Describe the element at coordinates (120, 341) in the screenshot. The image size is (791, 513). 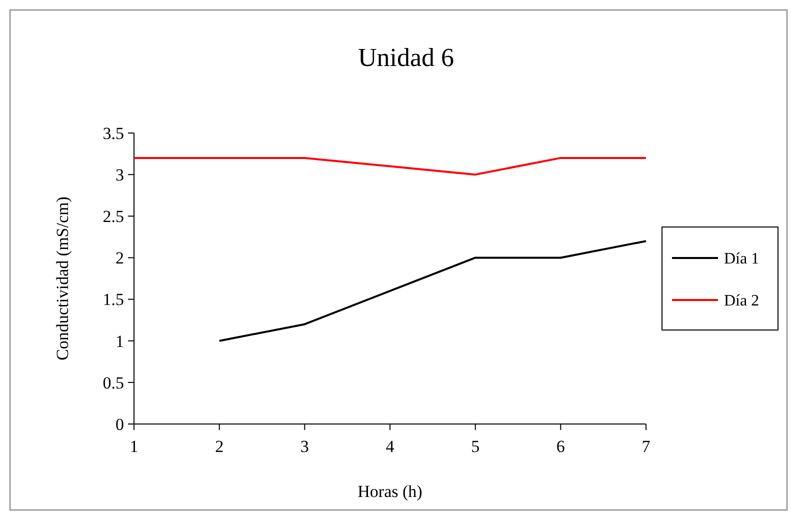
I see `y-tick-label: 1` at that location.